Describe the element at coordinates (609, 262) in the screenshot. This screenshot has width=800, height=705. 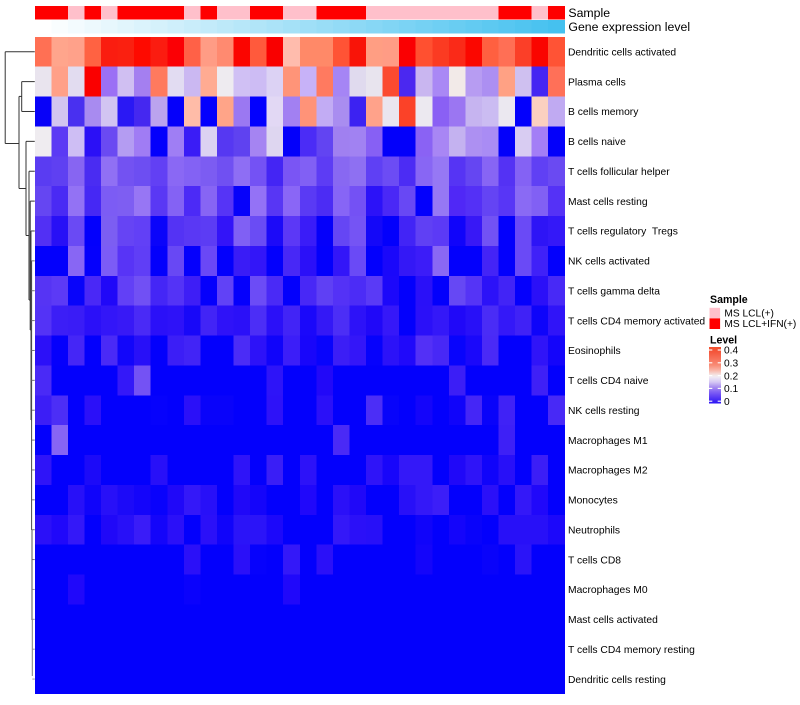
I see `svg-text: NK cells activated` at that location.